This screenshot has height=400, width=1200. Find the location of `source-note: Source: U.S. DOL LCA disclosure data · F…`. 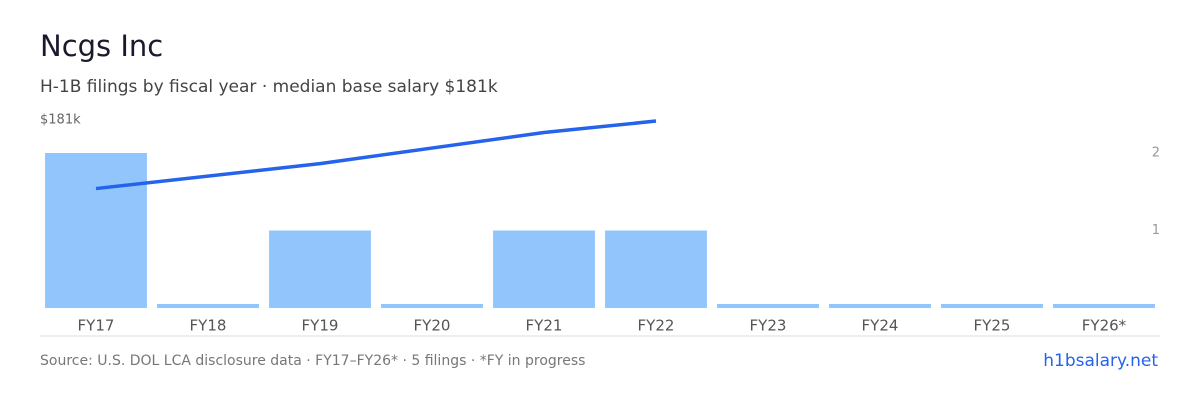

source-note: Source: U.S. DOL LCA disclosure data · F… is located at coordinates (312, 361).